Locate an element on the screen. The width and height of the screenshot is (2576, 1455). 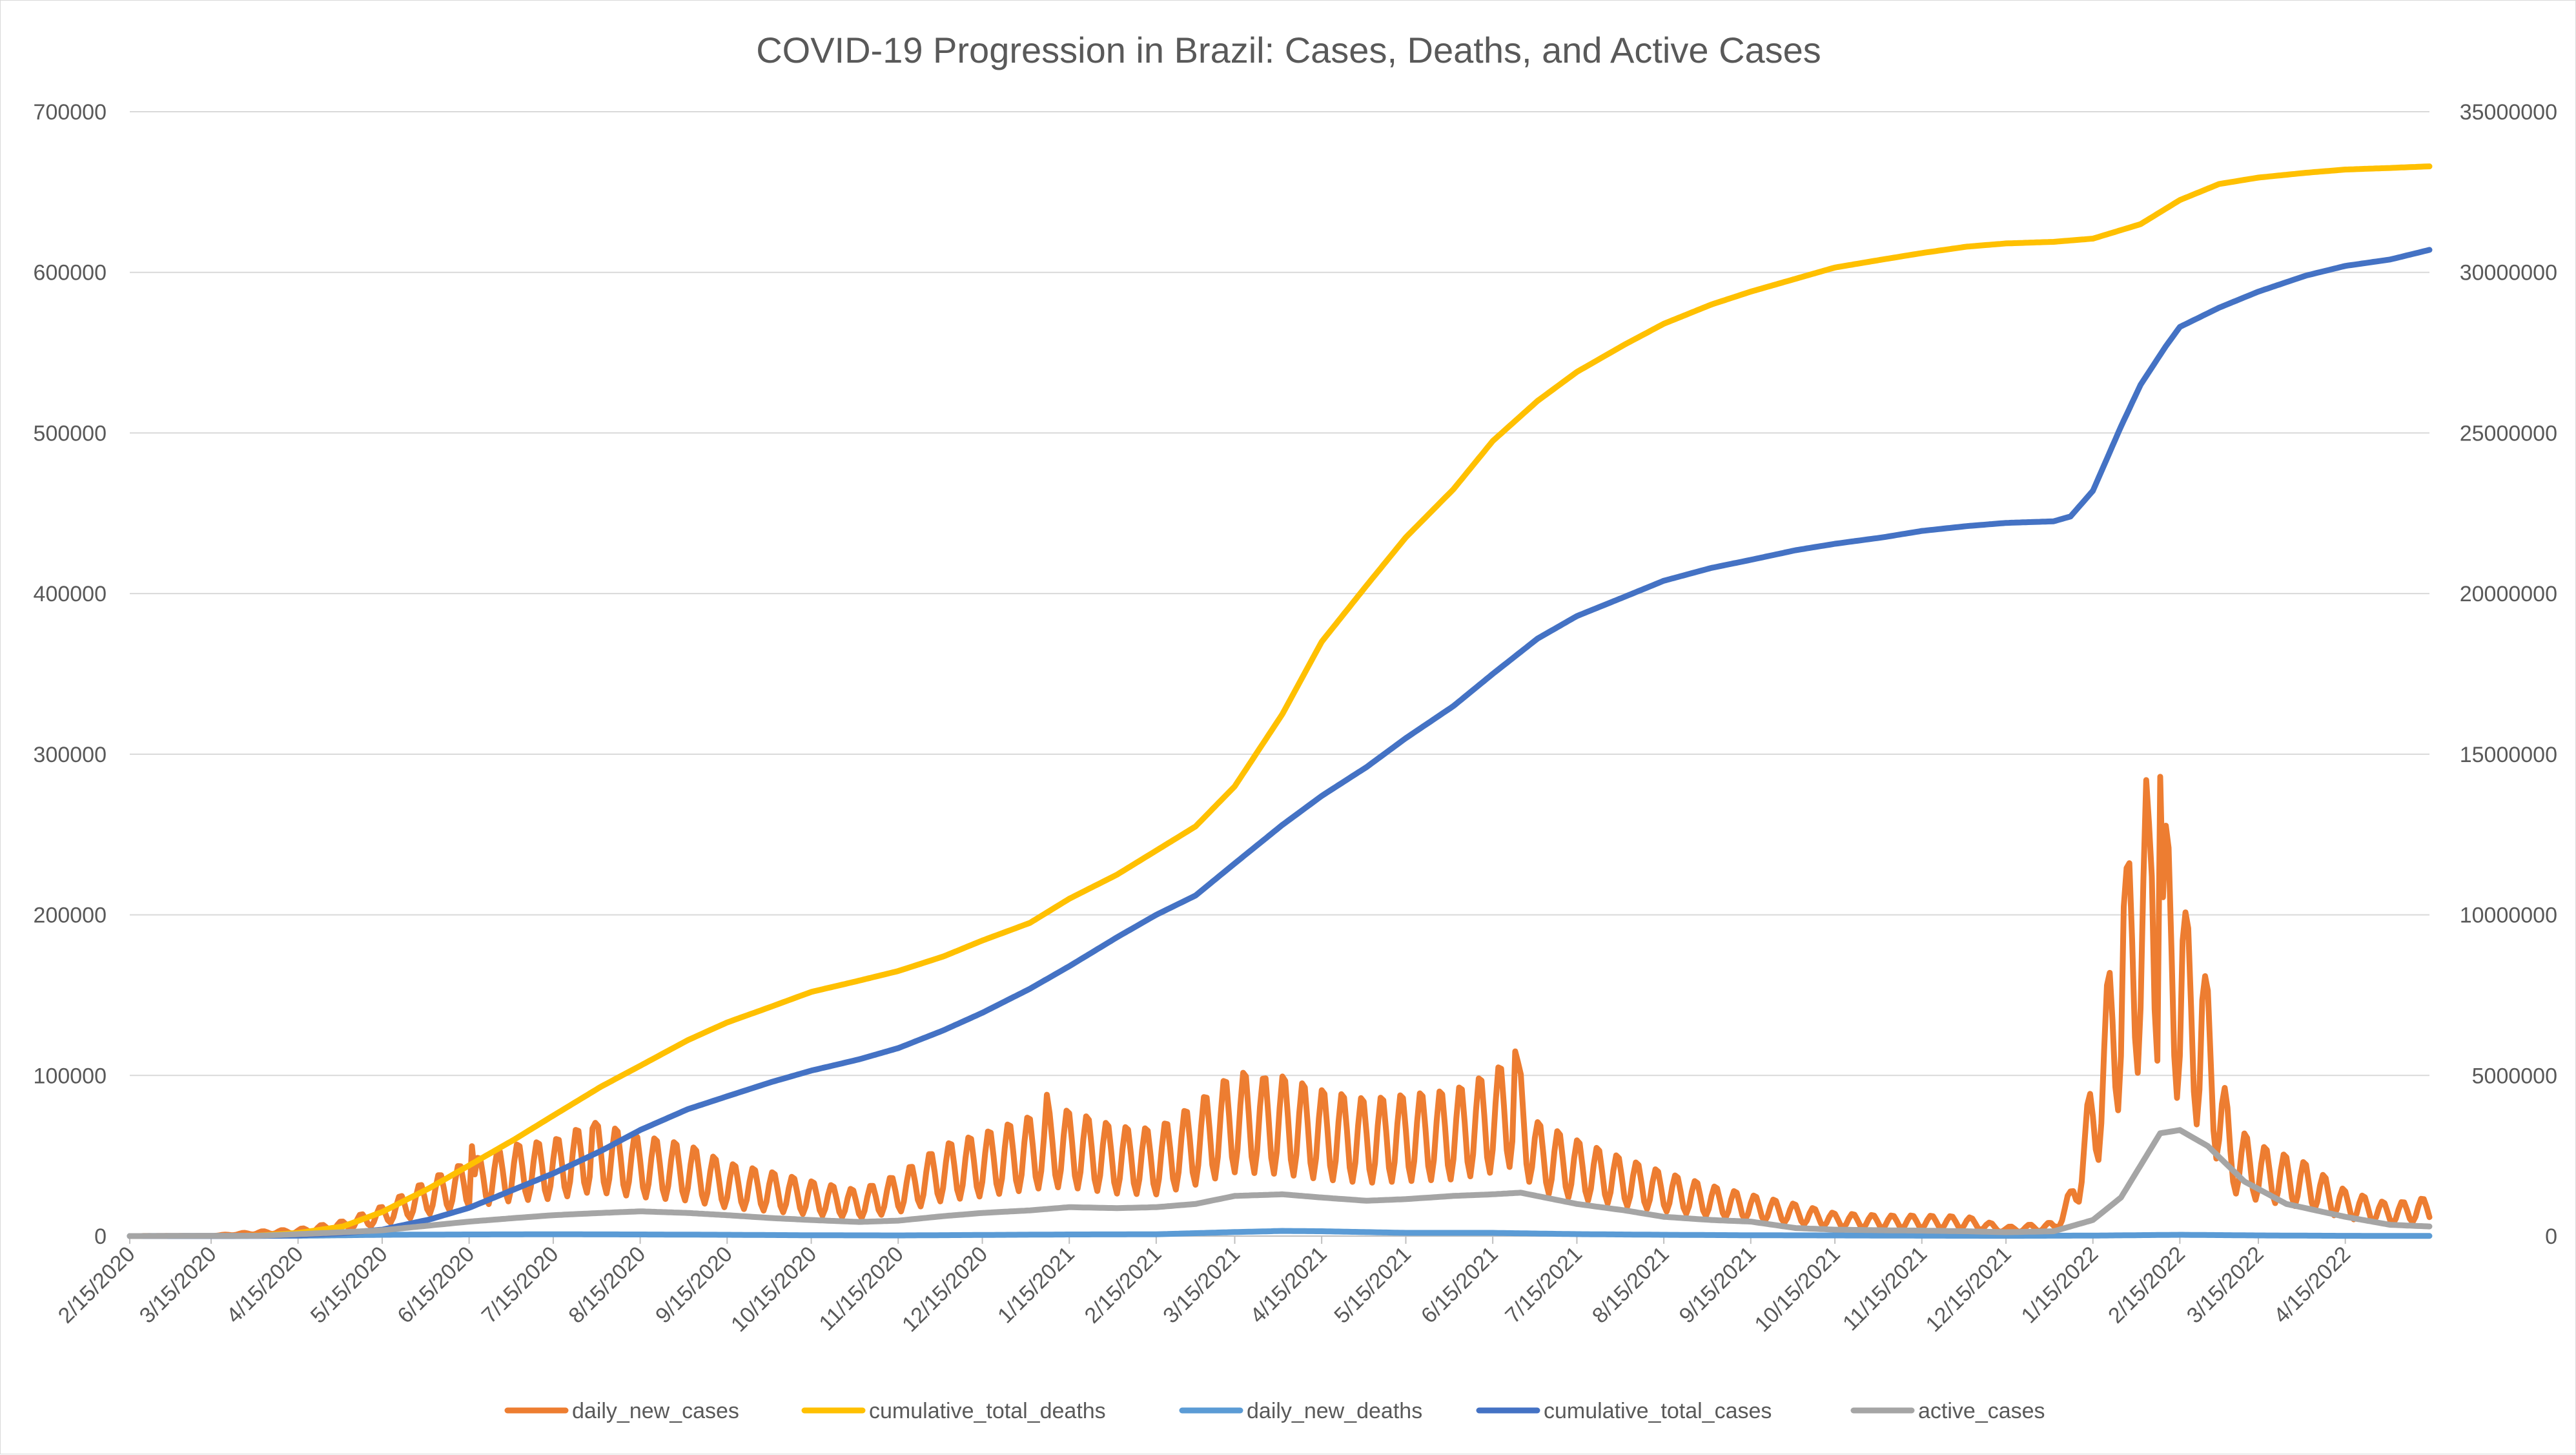
x-tick-label: 3/15/2020 is located at coordinates (178, 1285).